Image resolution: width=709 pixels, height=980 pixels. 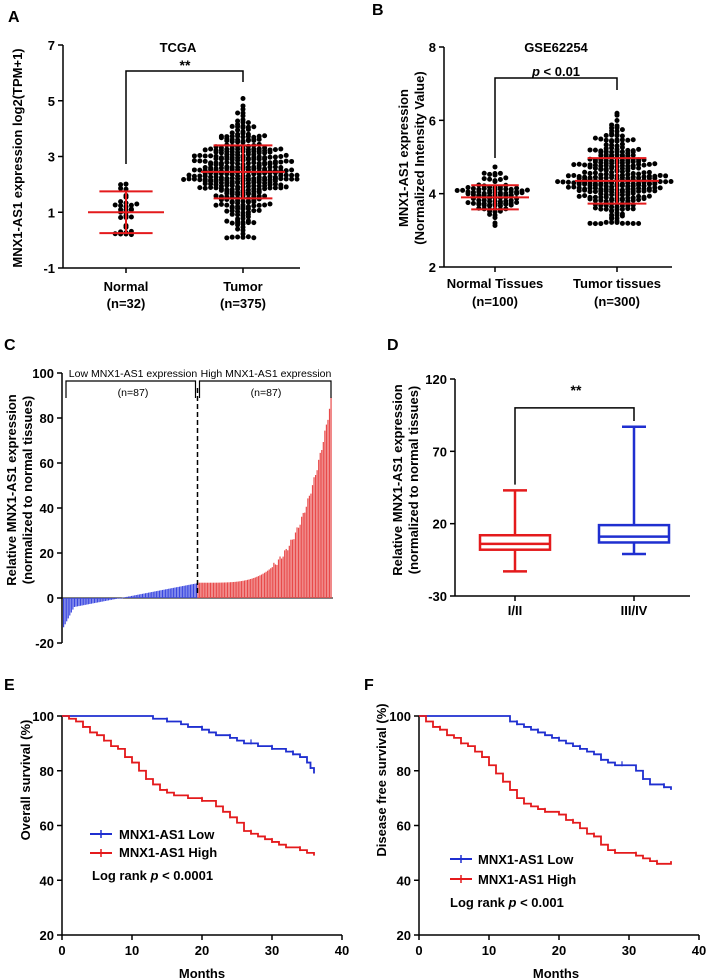 What do you see at coordinates (404, 771) in the screenshot?
I see `y-tick-label-F-3: 80` at bounding box center [404, 771].